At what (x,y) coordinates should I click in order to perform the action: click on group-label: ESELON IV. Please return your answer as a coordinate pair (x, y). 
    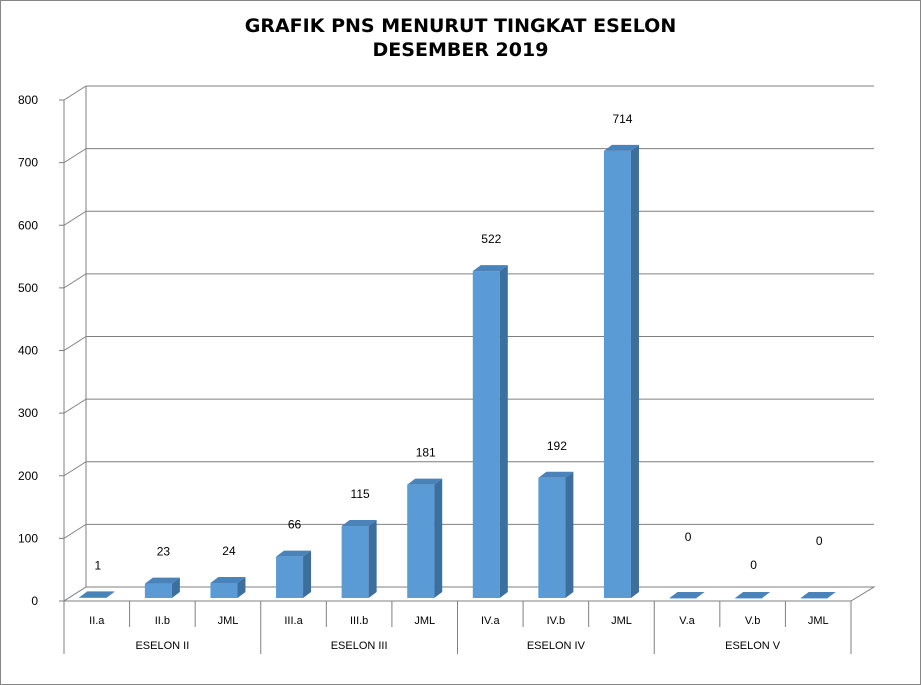
    Looking at the image, I should click on (556, 646).